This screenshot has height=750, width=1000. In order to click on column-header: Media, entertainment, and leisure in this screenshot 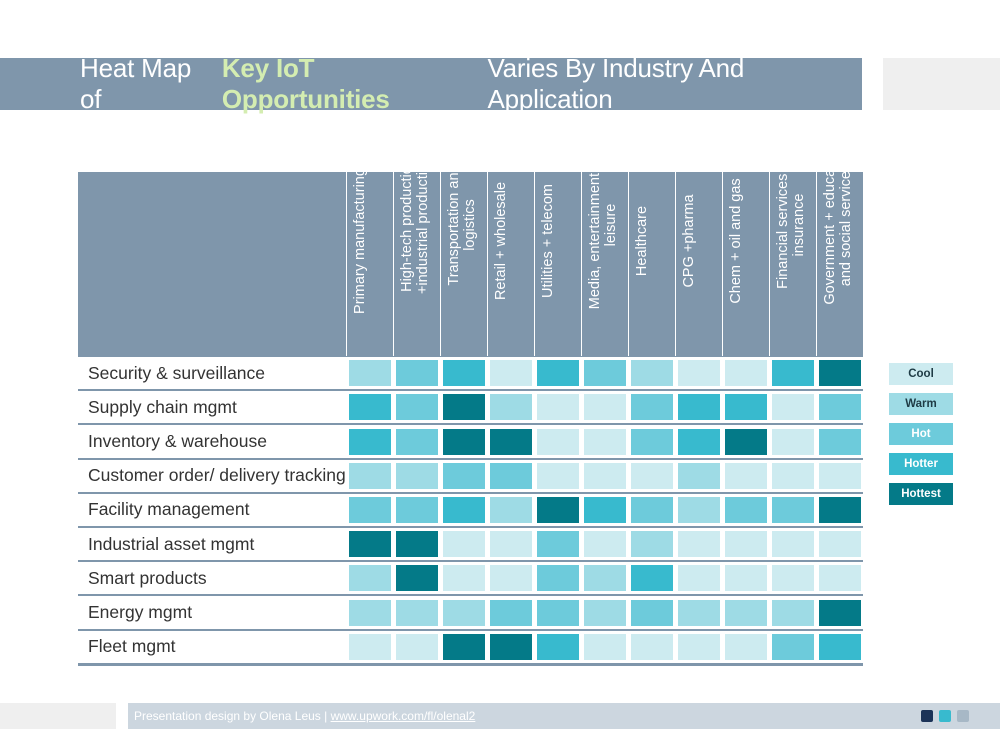, I will do `click(604, 248)`.